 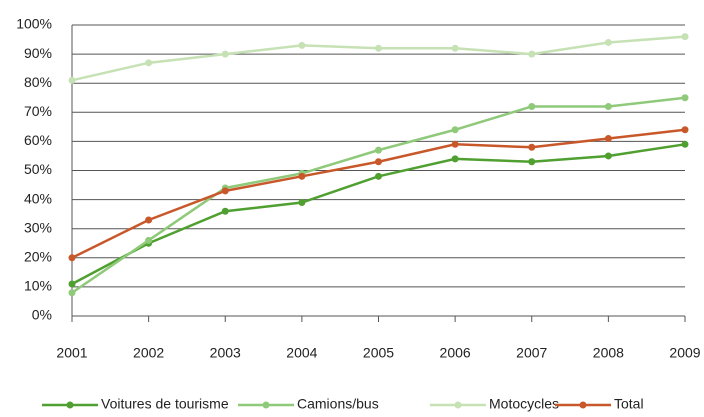 What do you see at coordinates (301, 353) in the screenshot?
I see `x-tick-label: 2004` at bounding box center [301, 353].